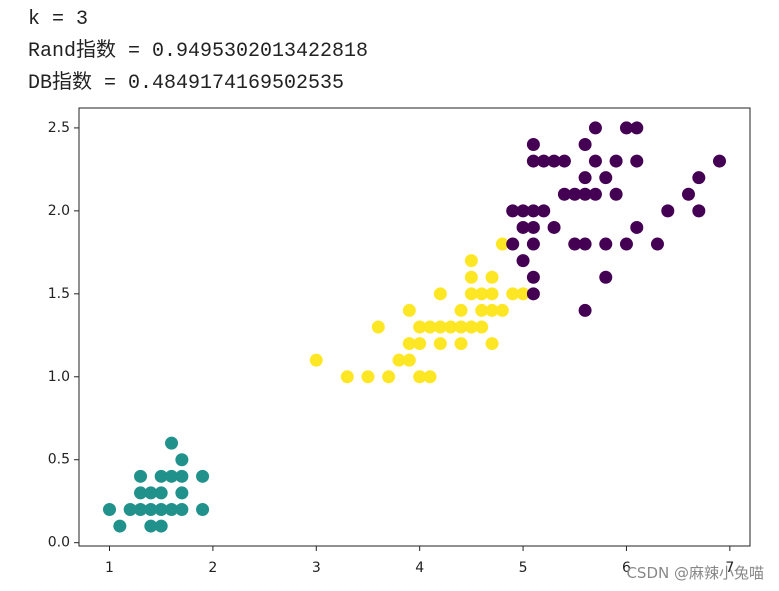 The image size is (779, 591). I want to click on x-tick-label: 6, so click(626, 568).